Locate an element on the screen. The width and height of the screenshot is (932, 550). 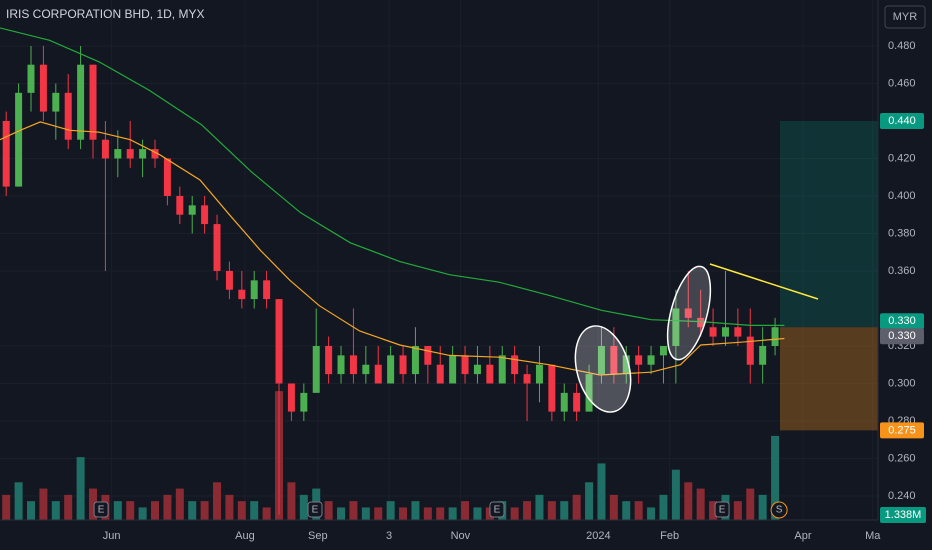
y-tick-label: 0.260 is located at coordinates (902, 458).